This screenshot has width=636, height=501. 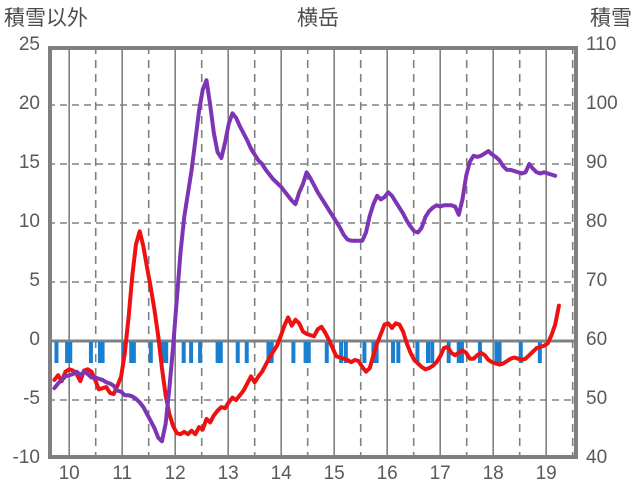 I want to click on x-tick-0: 10, so click(x=69, y=473).